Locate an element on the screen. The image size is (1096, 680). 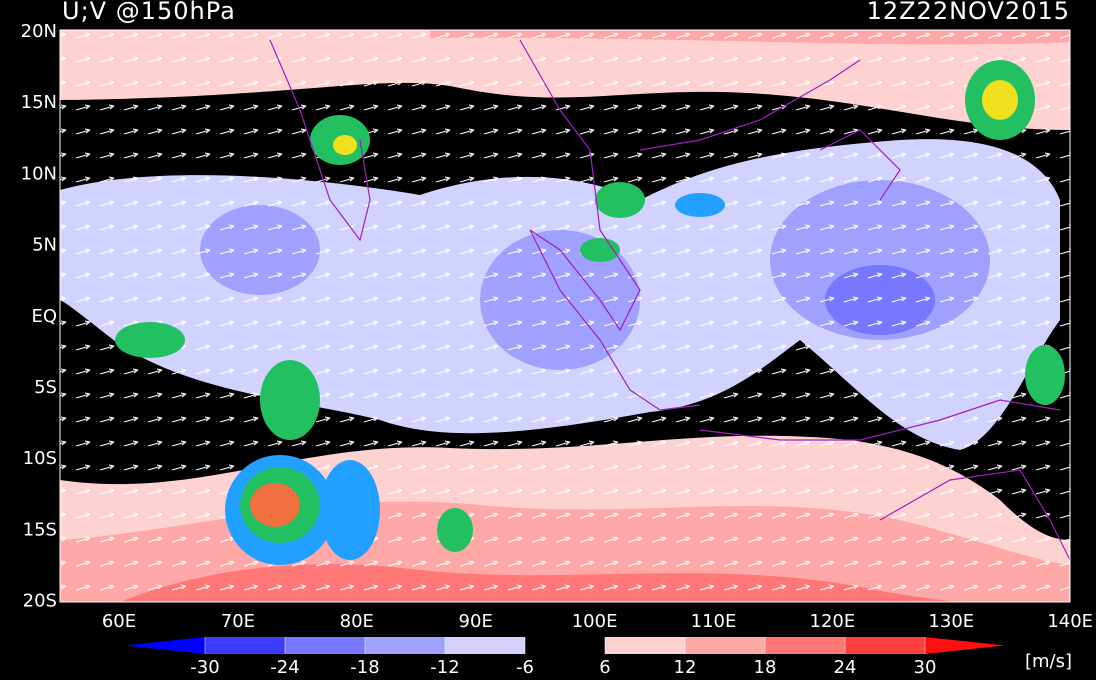
colorbar-tick-label: 6 is located at coordinates (604, 667).